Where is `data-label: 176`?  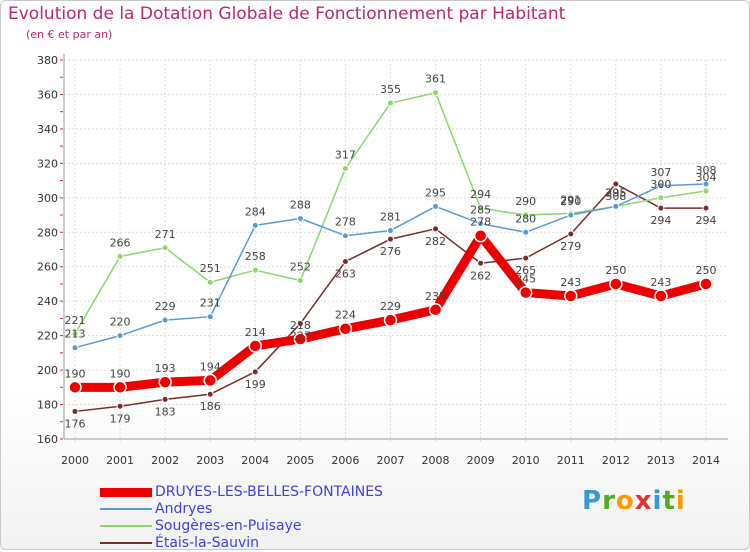 data-label: 176 is located at coordinates (75, 423).